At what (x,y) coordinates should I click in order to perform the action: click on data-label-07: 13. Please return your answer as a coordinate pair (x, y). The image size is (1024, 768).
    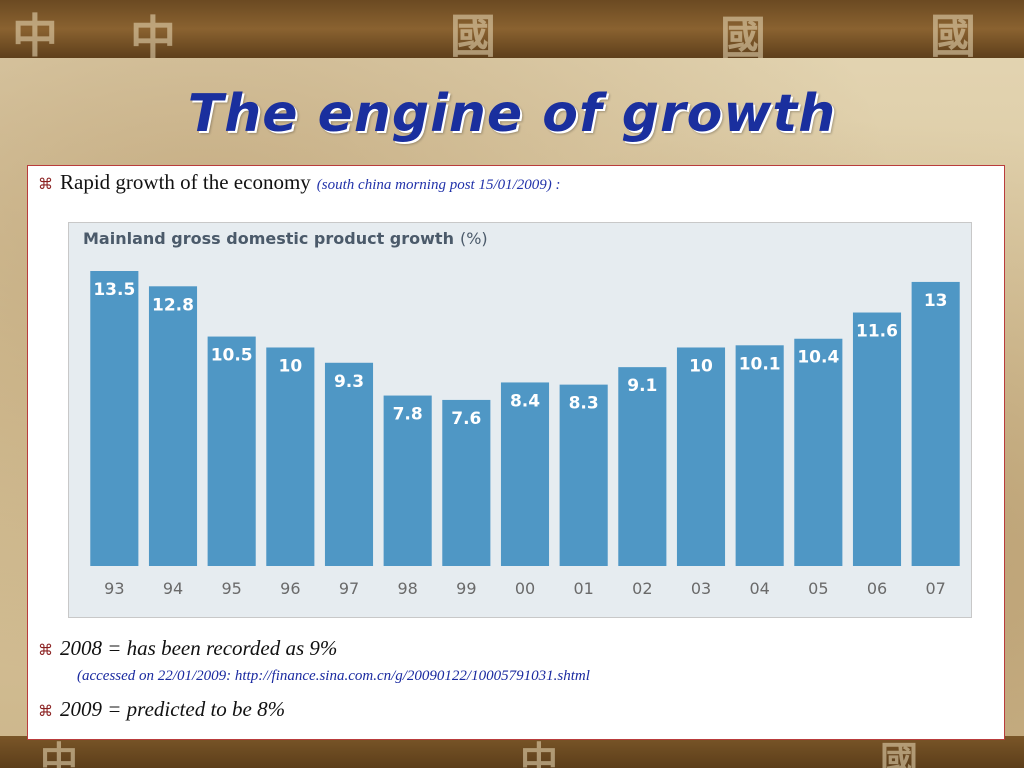
    Looking at the image, I should click on (936, 301).